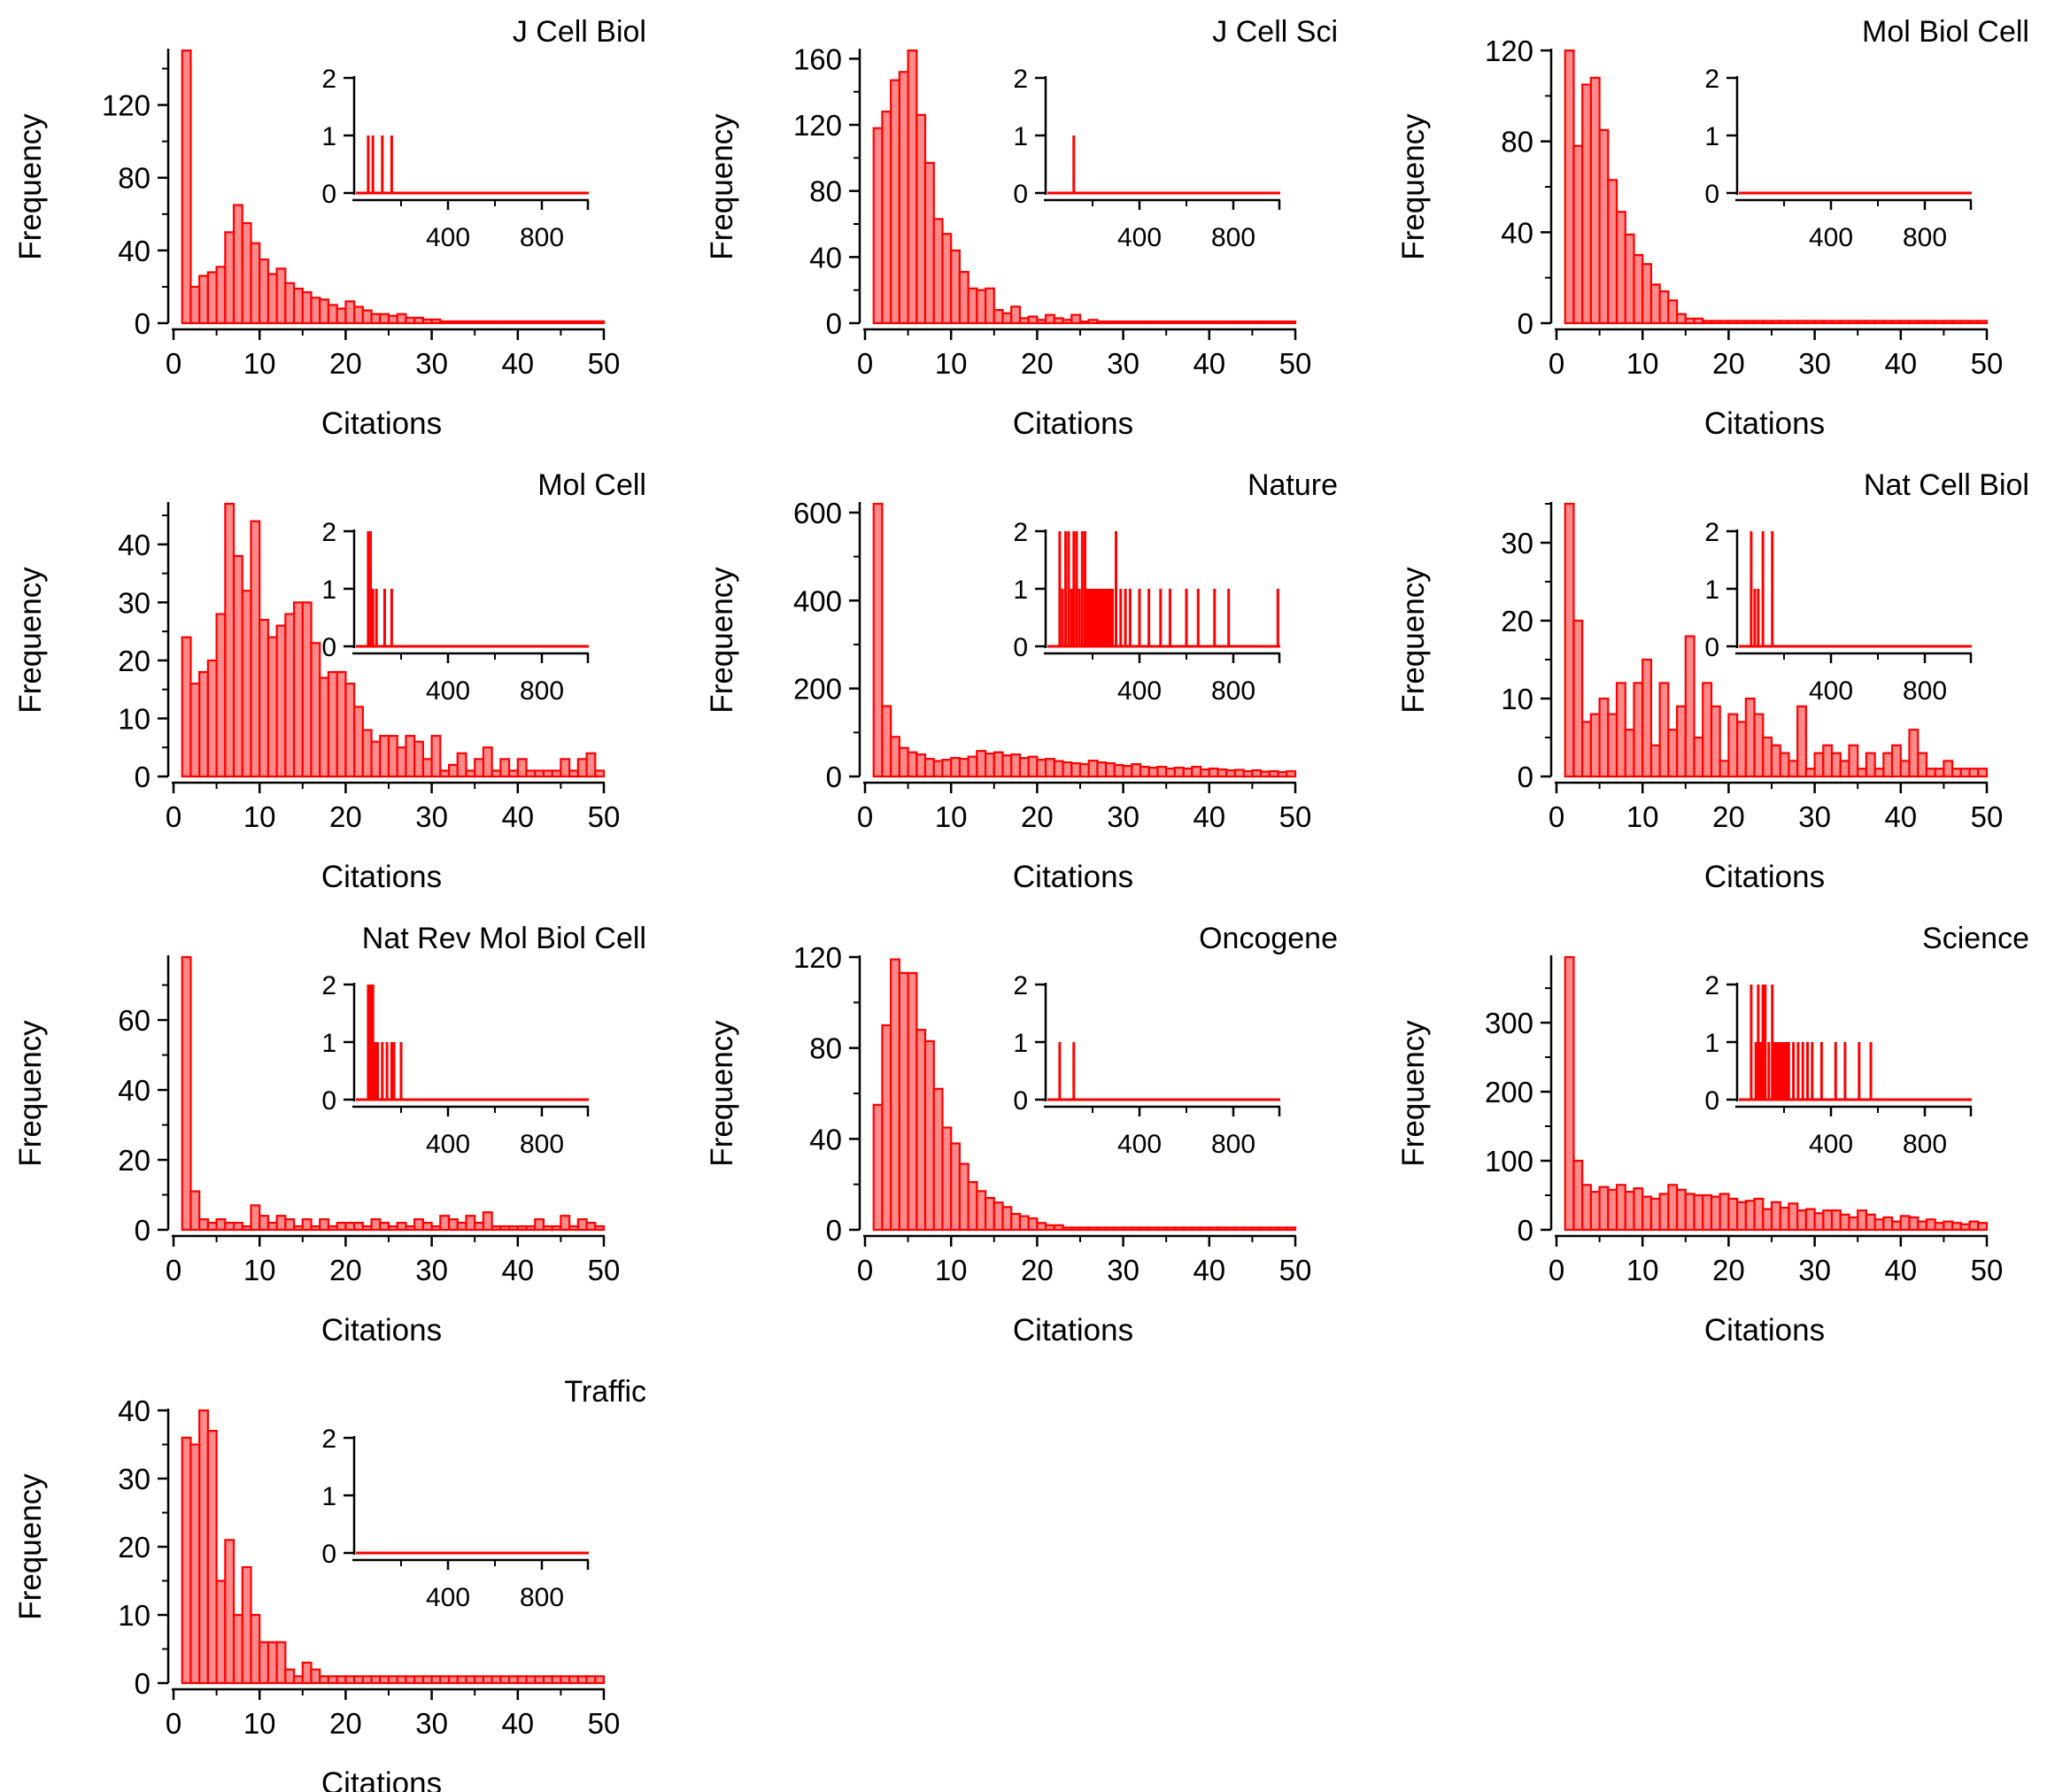  Describe the element at coordinates (817, 690) in the screenshot. I see `y-tick-label: 200` at that location.